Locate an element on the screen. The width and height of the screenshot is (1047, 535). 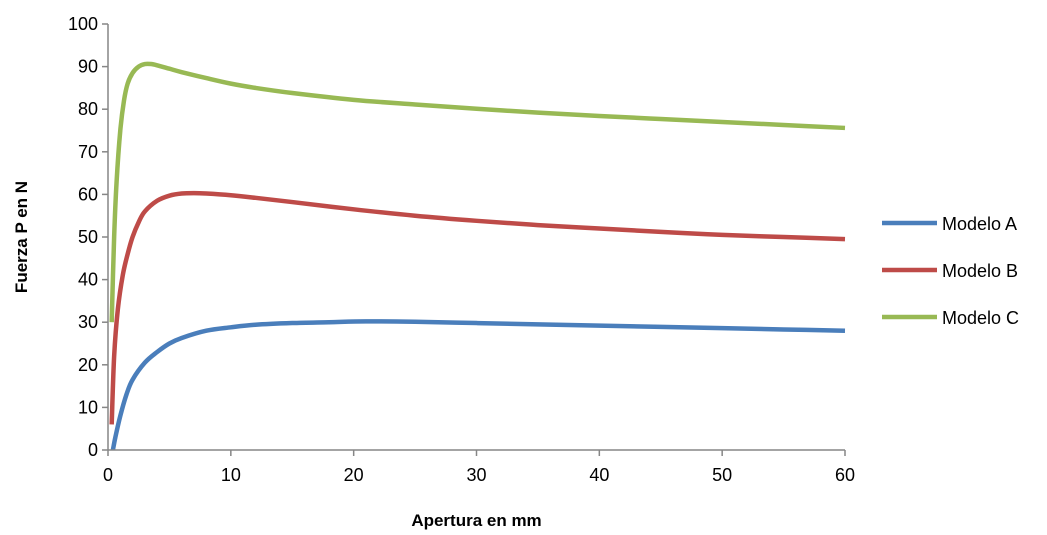
x-tick-label: 20 is located at coordinates (354, 475).